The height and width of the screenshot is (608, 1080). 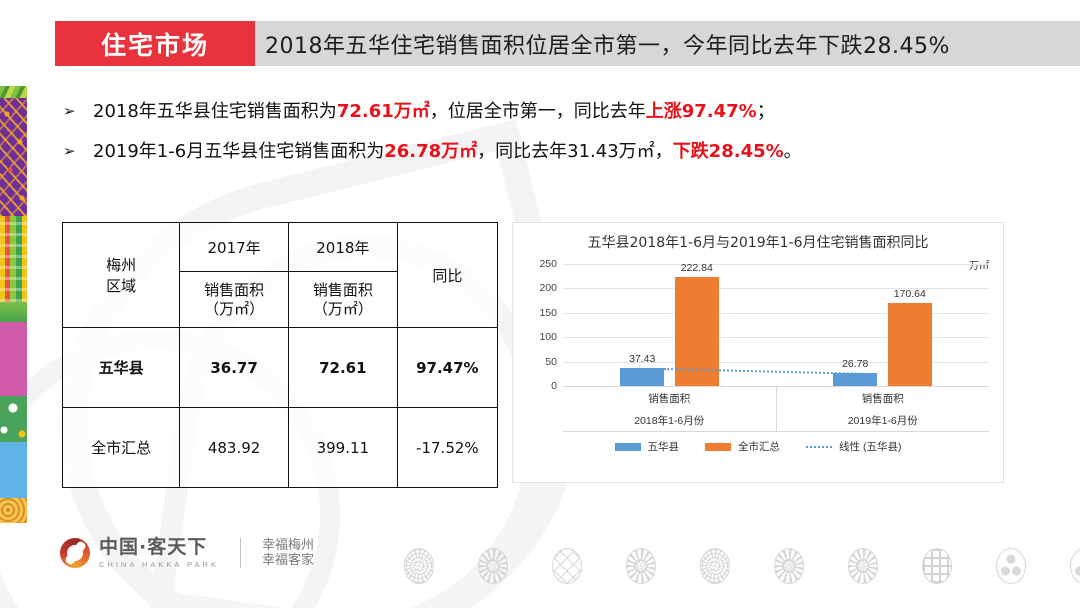 I want to click on table-cell-2018: 399.11, so click(x=342, y=447).